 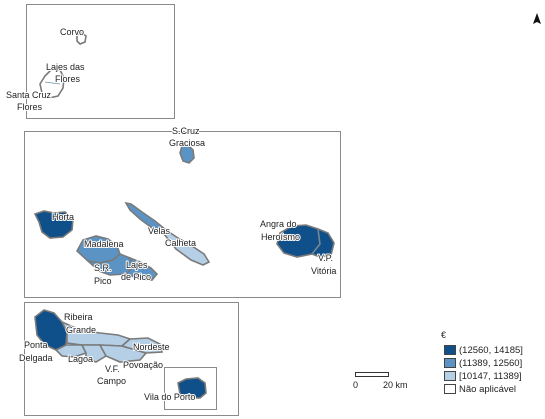 I want to click on legend-label-mid: (11389, 12560], so click(x=491, y=363).